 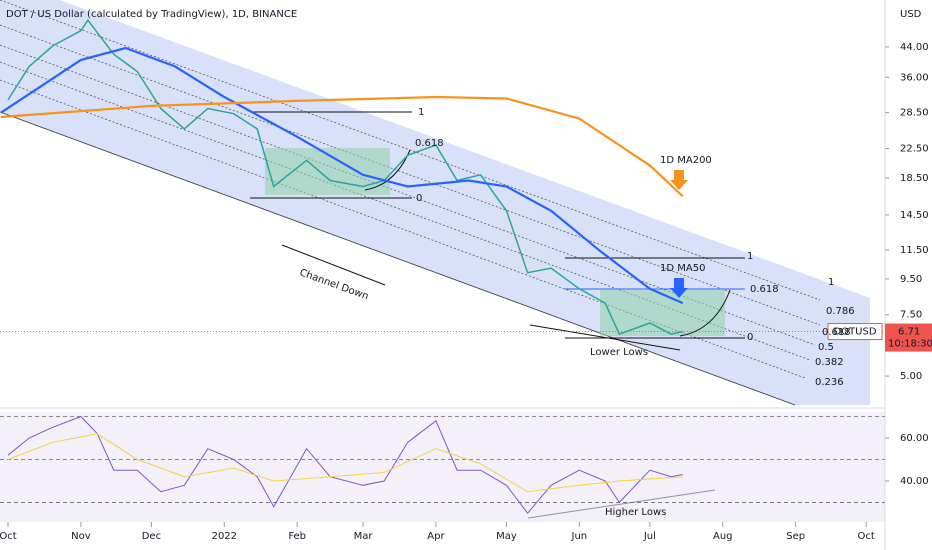 What do you see at coordinates (436, 536) in the screenshot?
I see `x-tick-label: Apr` at bounding box center [436, 536].